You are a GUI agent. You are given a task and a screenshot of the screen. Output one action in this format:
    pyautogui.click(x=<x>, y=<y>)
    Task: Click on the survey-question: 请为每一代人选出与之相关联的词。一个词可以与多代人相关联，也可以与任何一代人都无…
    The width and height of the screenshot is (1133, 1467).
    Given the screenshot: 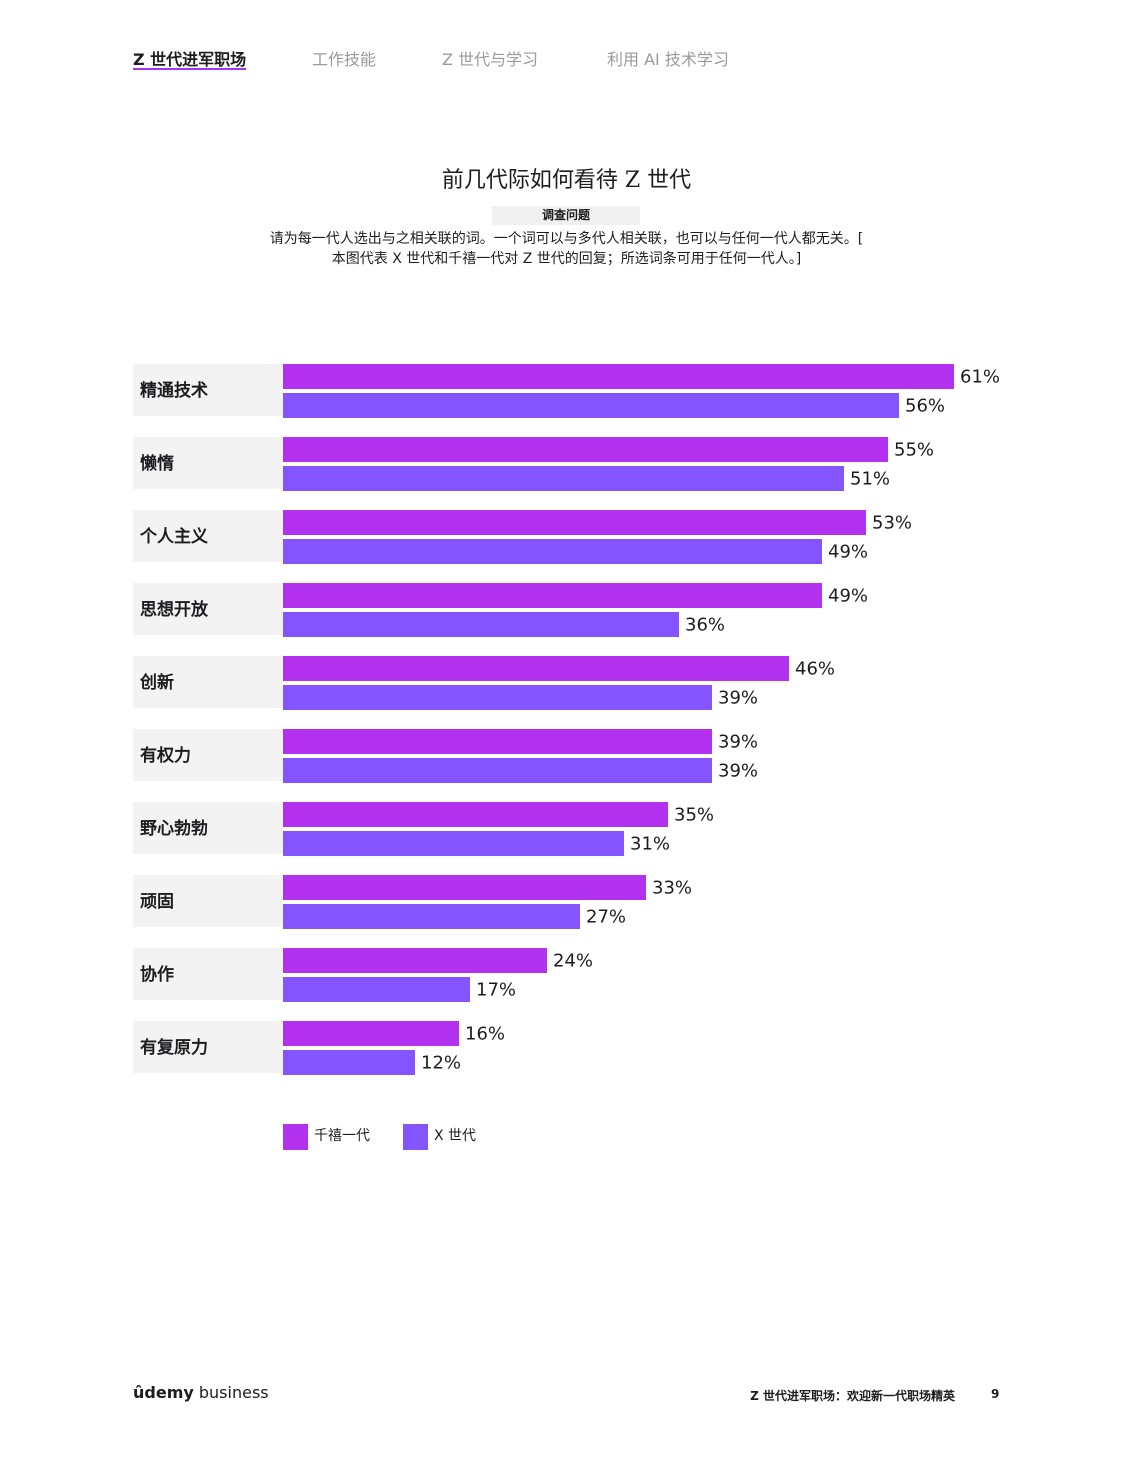 What is the action you would take?
    pyautogui.click(x=566, y=249)
    